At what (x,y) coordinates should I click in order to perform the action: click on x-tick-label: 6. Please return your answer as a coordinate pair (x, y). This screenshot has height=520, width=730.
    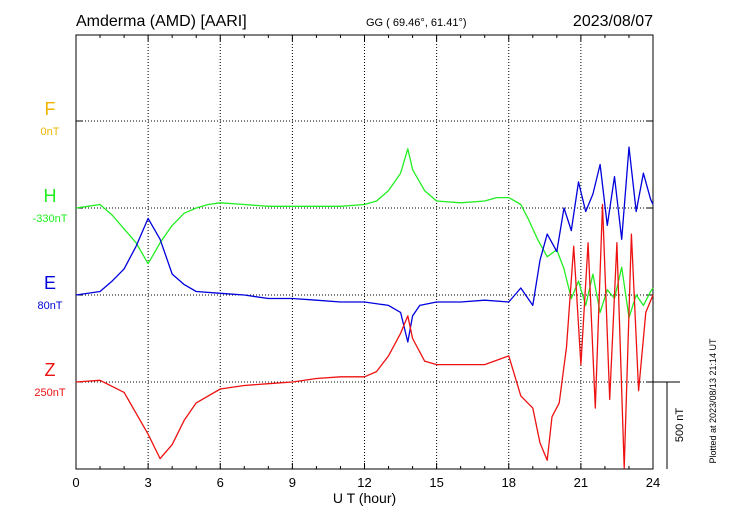
    Looking at the image, I should click on (220, 482).